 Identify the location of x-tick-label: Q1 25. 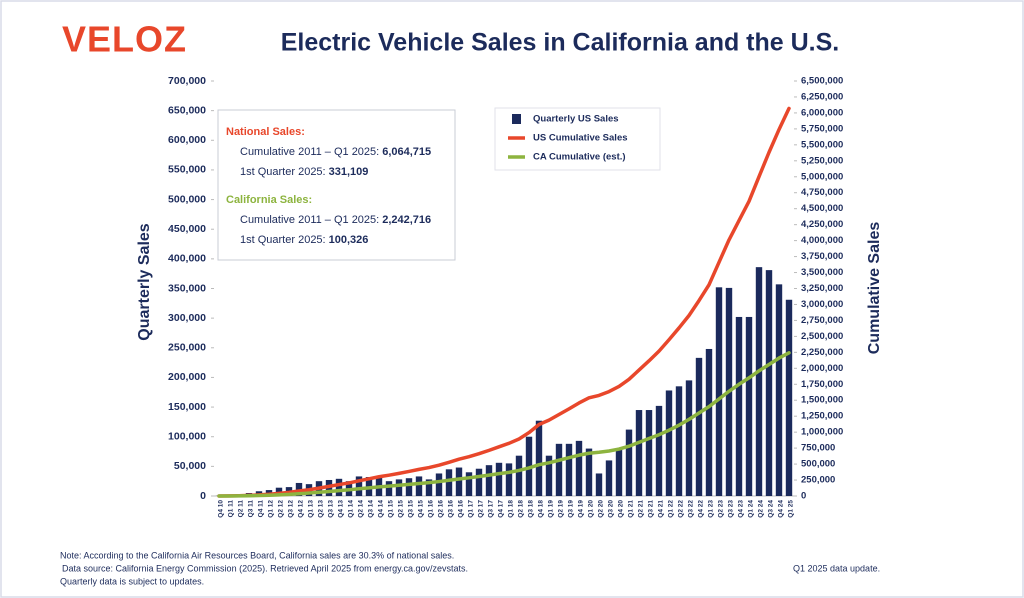
(791, 509).